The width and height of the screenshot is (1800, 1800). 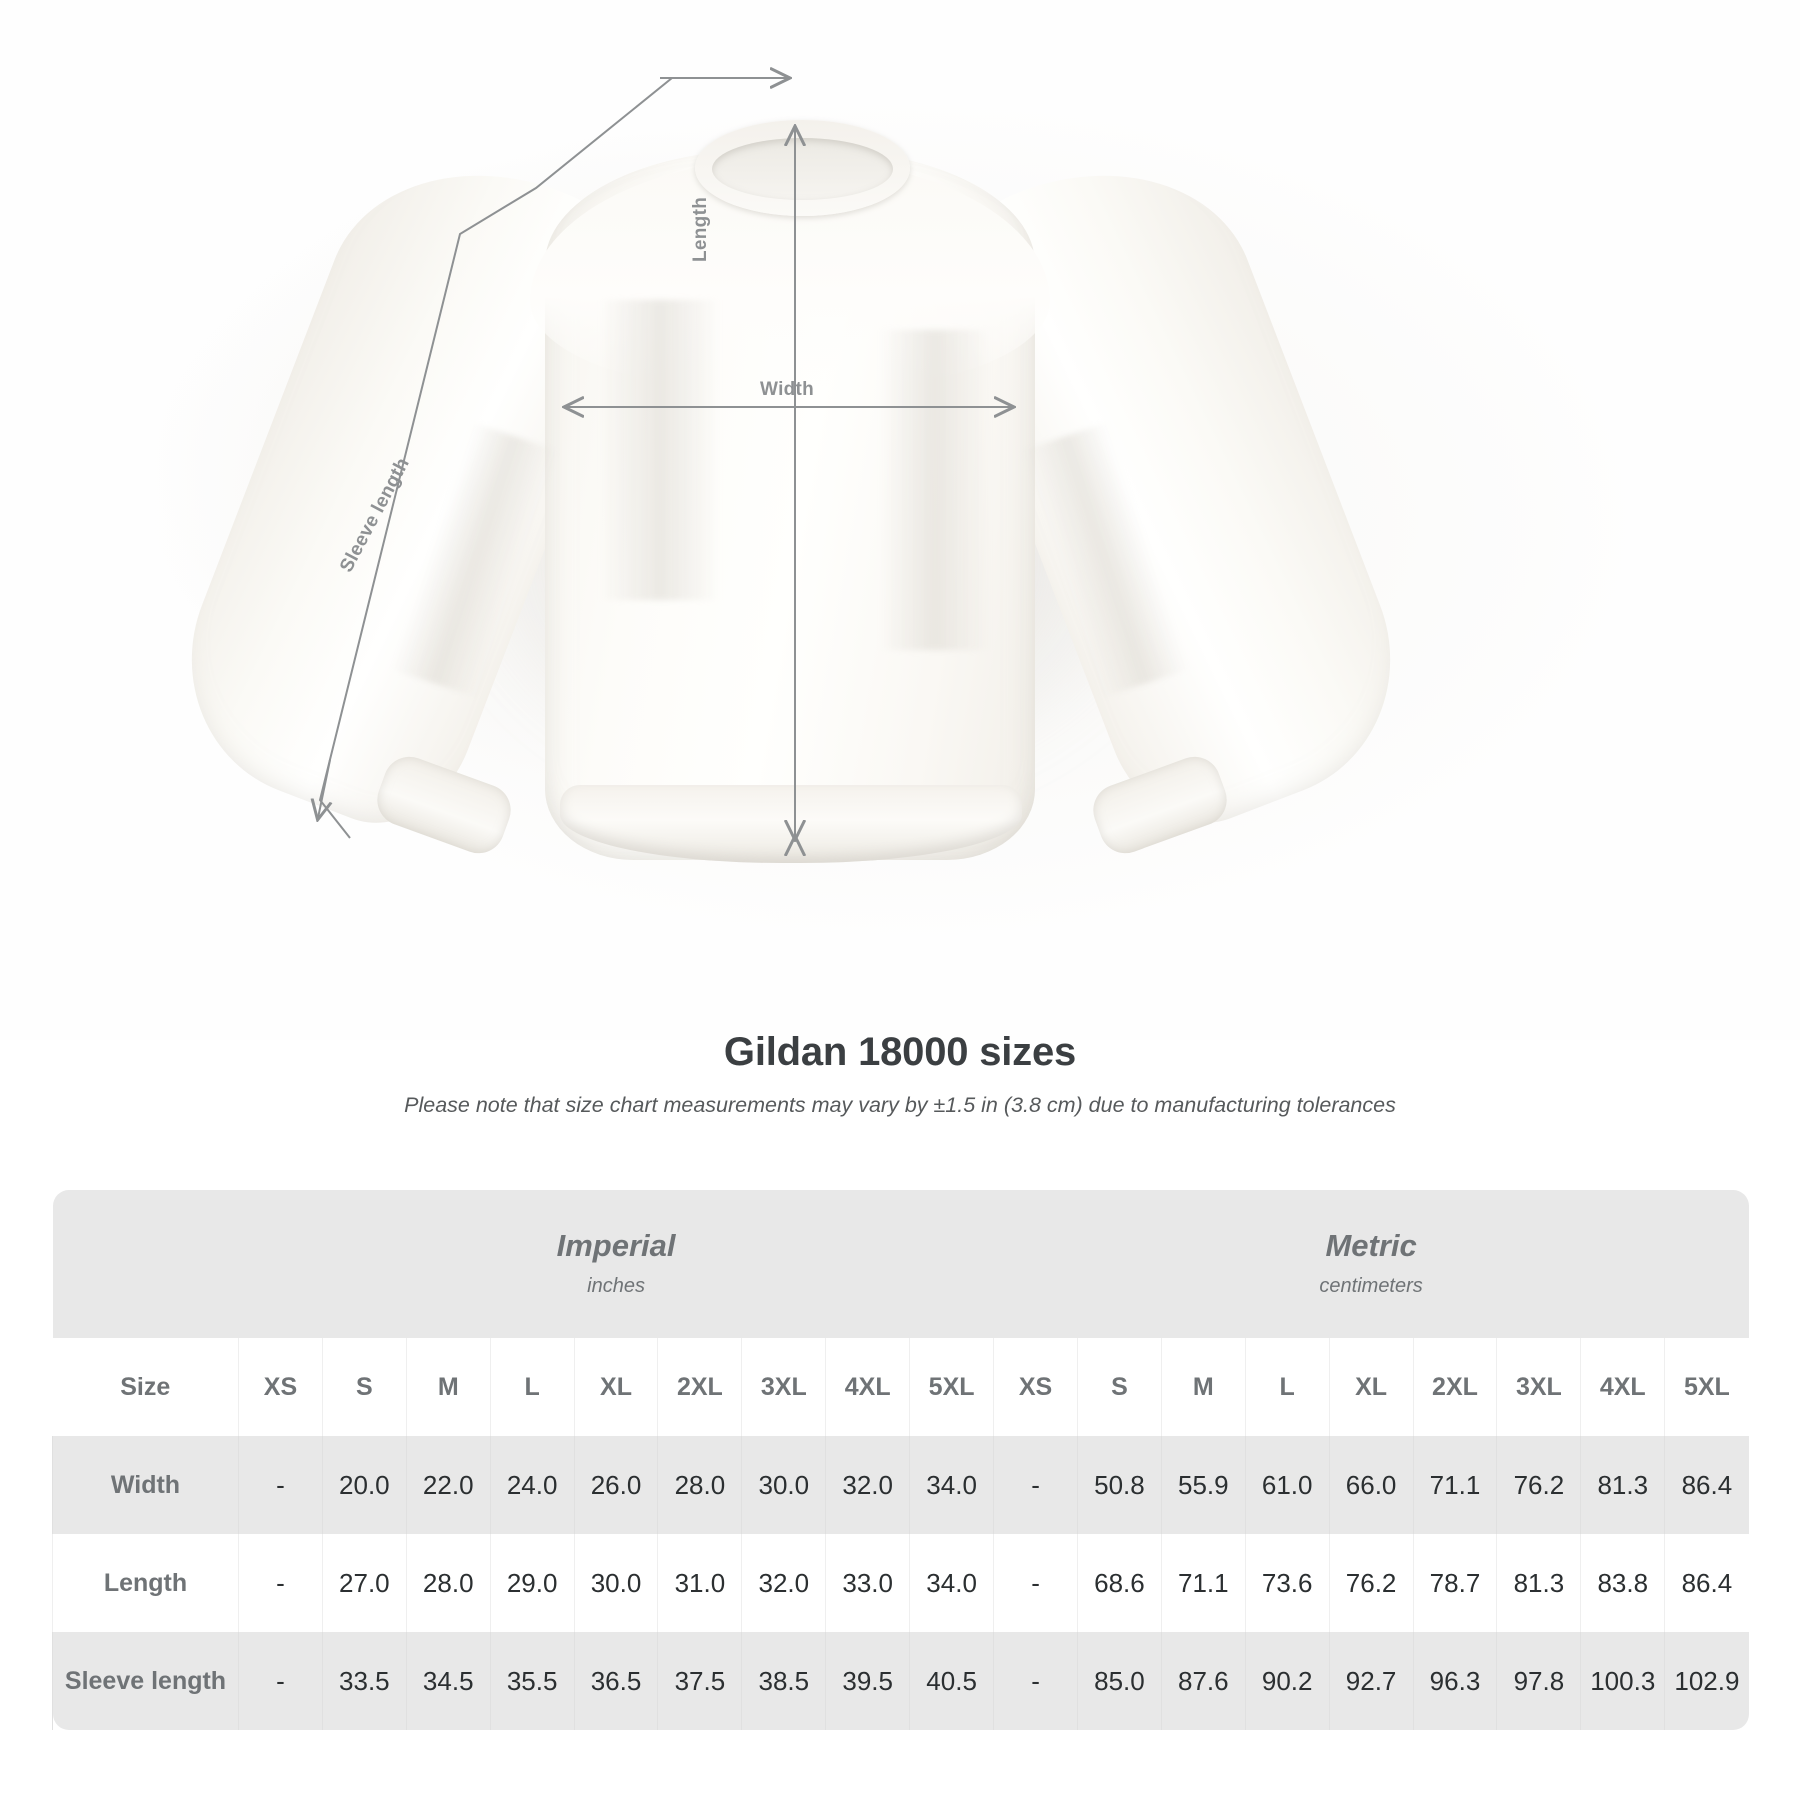 What do you see at coordinates (1454, 1583) in the screenshot?
I see `table-cell: 78.7` at bounding box center [1454, 1583].